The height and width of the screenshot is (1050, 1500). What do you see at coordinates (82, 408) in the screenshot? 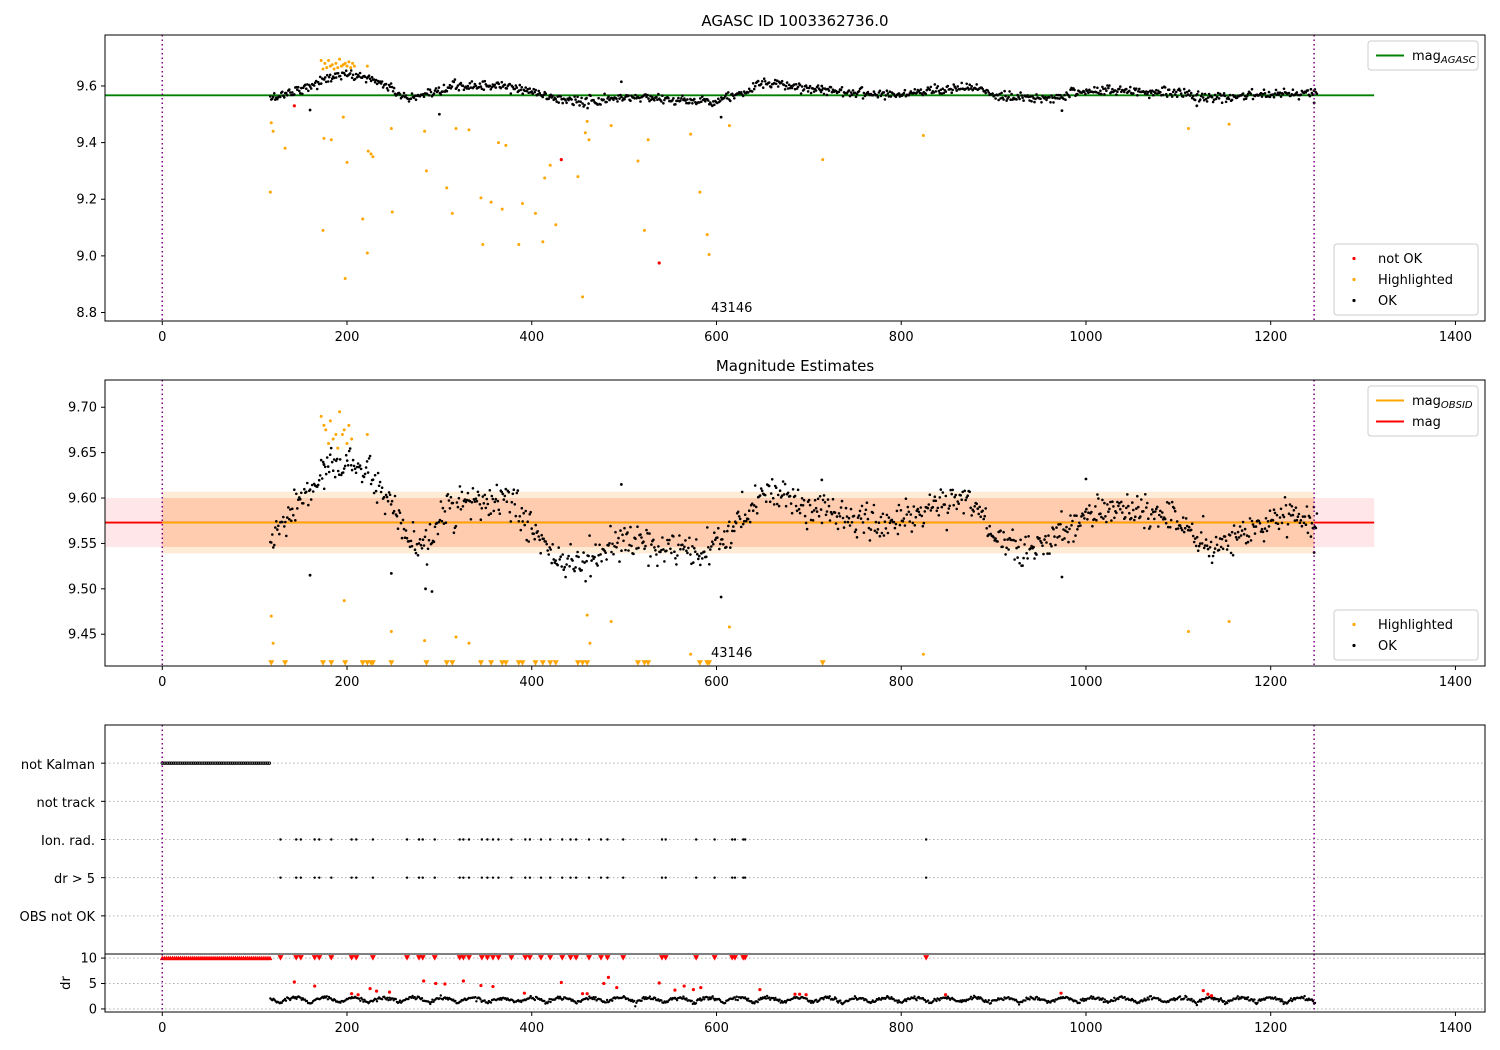
I see `y-tick-label: 9.70` at bounding box center [82, 408].